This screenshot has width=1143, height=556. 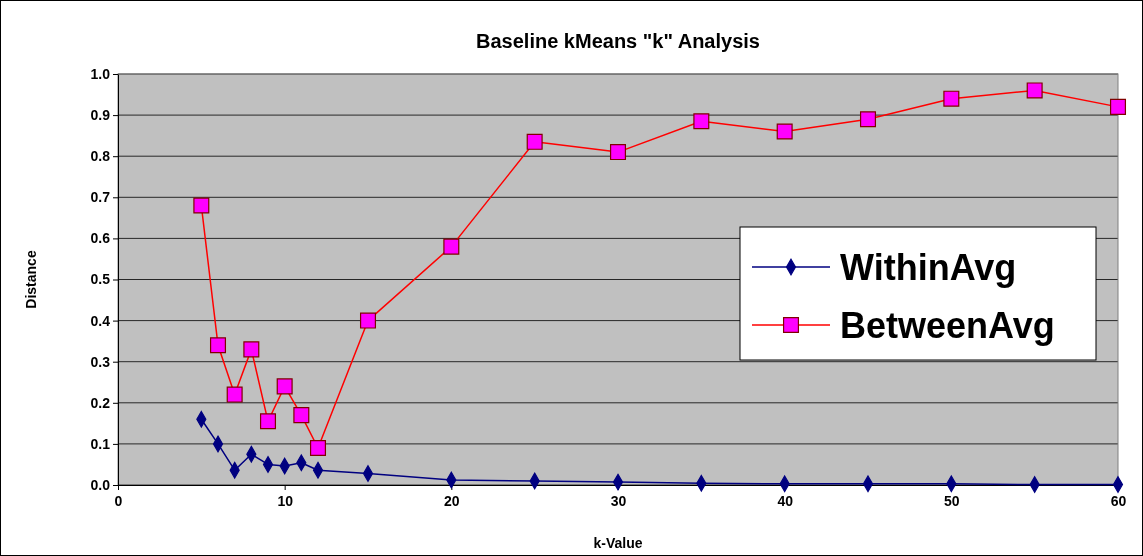 I want to click on y-tick-label: 0.7, so click(x=100, y=197).